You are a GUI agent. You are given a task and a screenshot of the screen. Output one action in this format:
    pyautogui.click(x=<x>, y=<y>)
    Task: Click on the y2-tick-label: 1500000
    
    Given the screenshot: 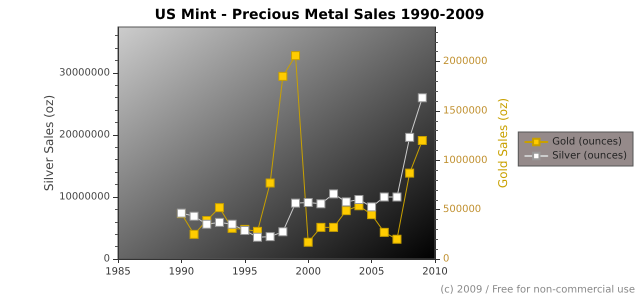 What is the action you would take?
    pyautogui.click(x=465, y=110)
    